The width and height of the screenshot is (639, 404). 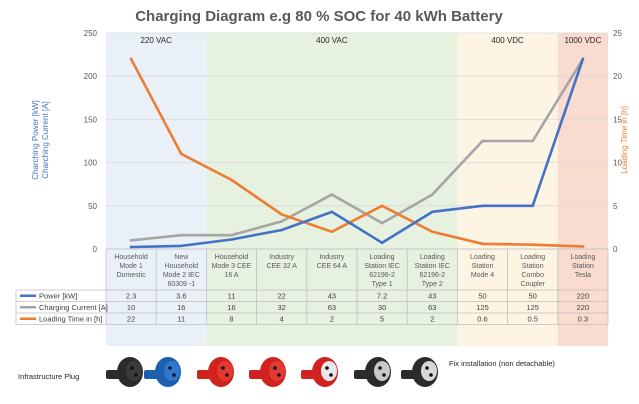 What do you see at coordinates (48, 376) in the screenshot?
I see `infrastructure-plug-label: Infrastructure Plug` at bounding box center [48, 376].